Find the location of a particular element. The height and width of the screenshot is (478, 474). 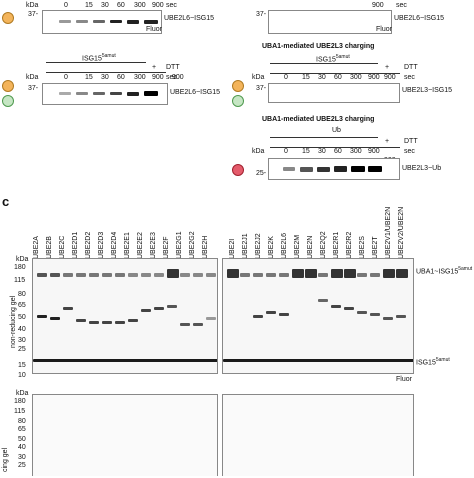

panel-letter: c is located at coordinates (6, 201).